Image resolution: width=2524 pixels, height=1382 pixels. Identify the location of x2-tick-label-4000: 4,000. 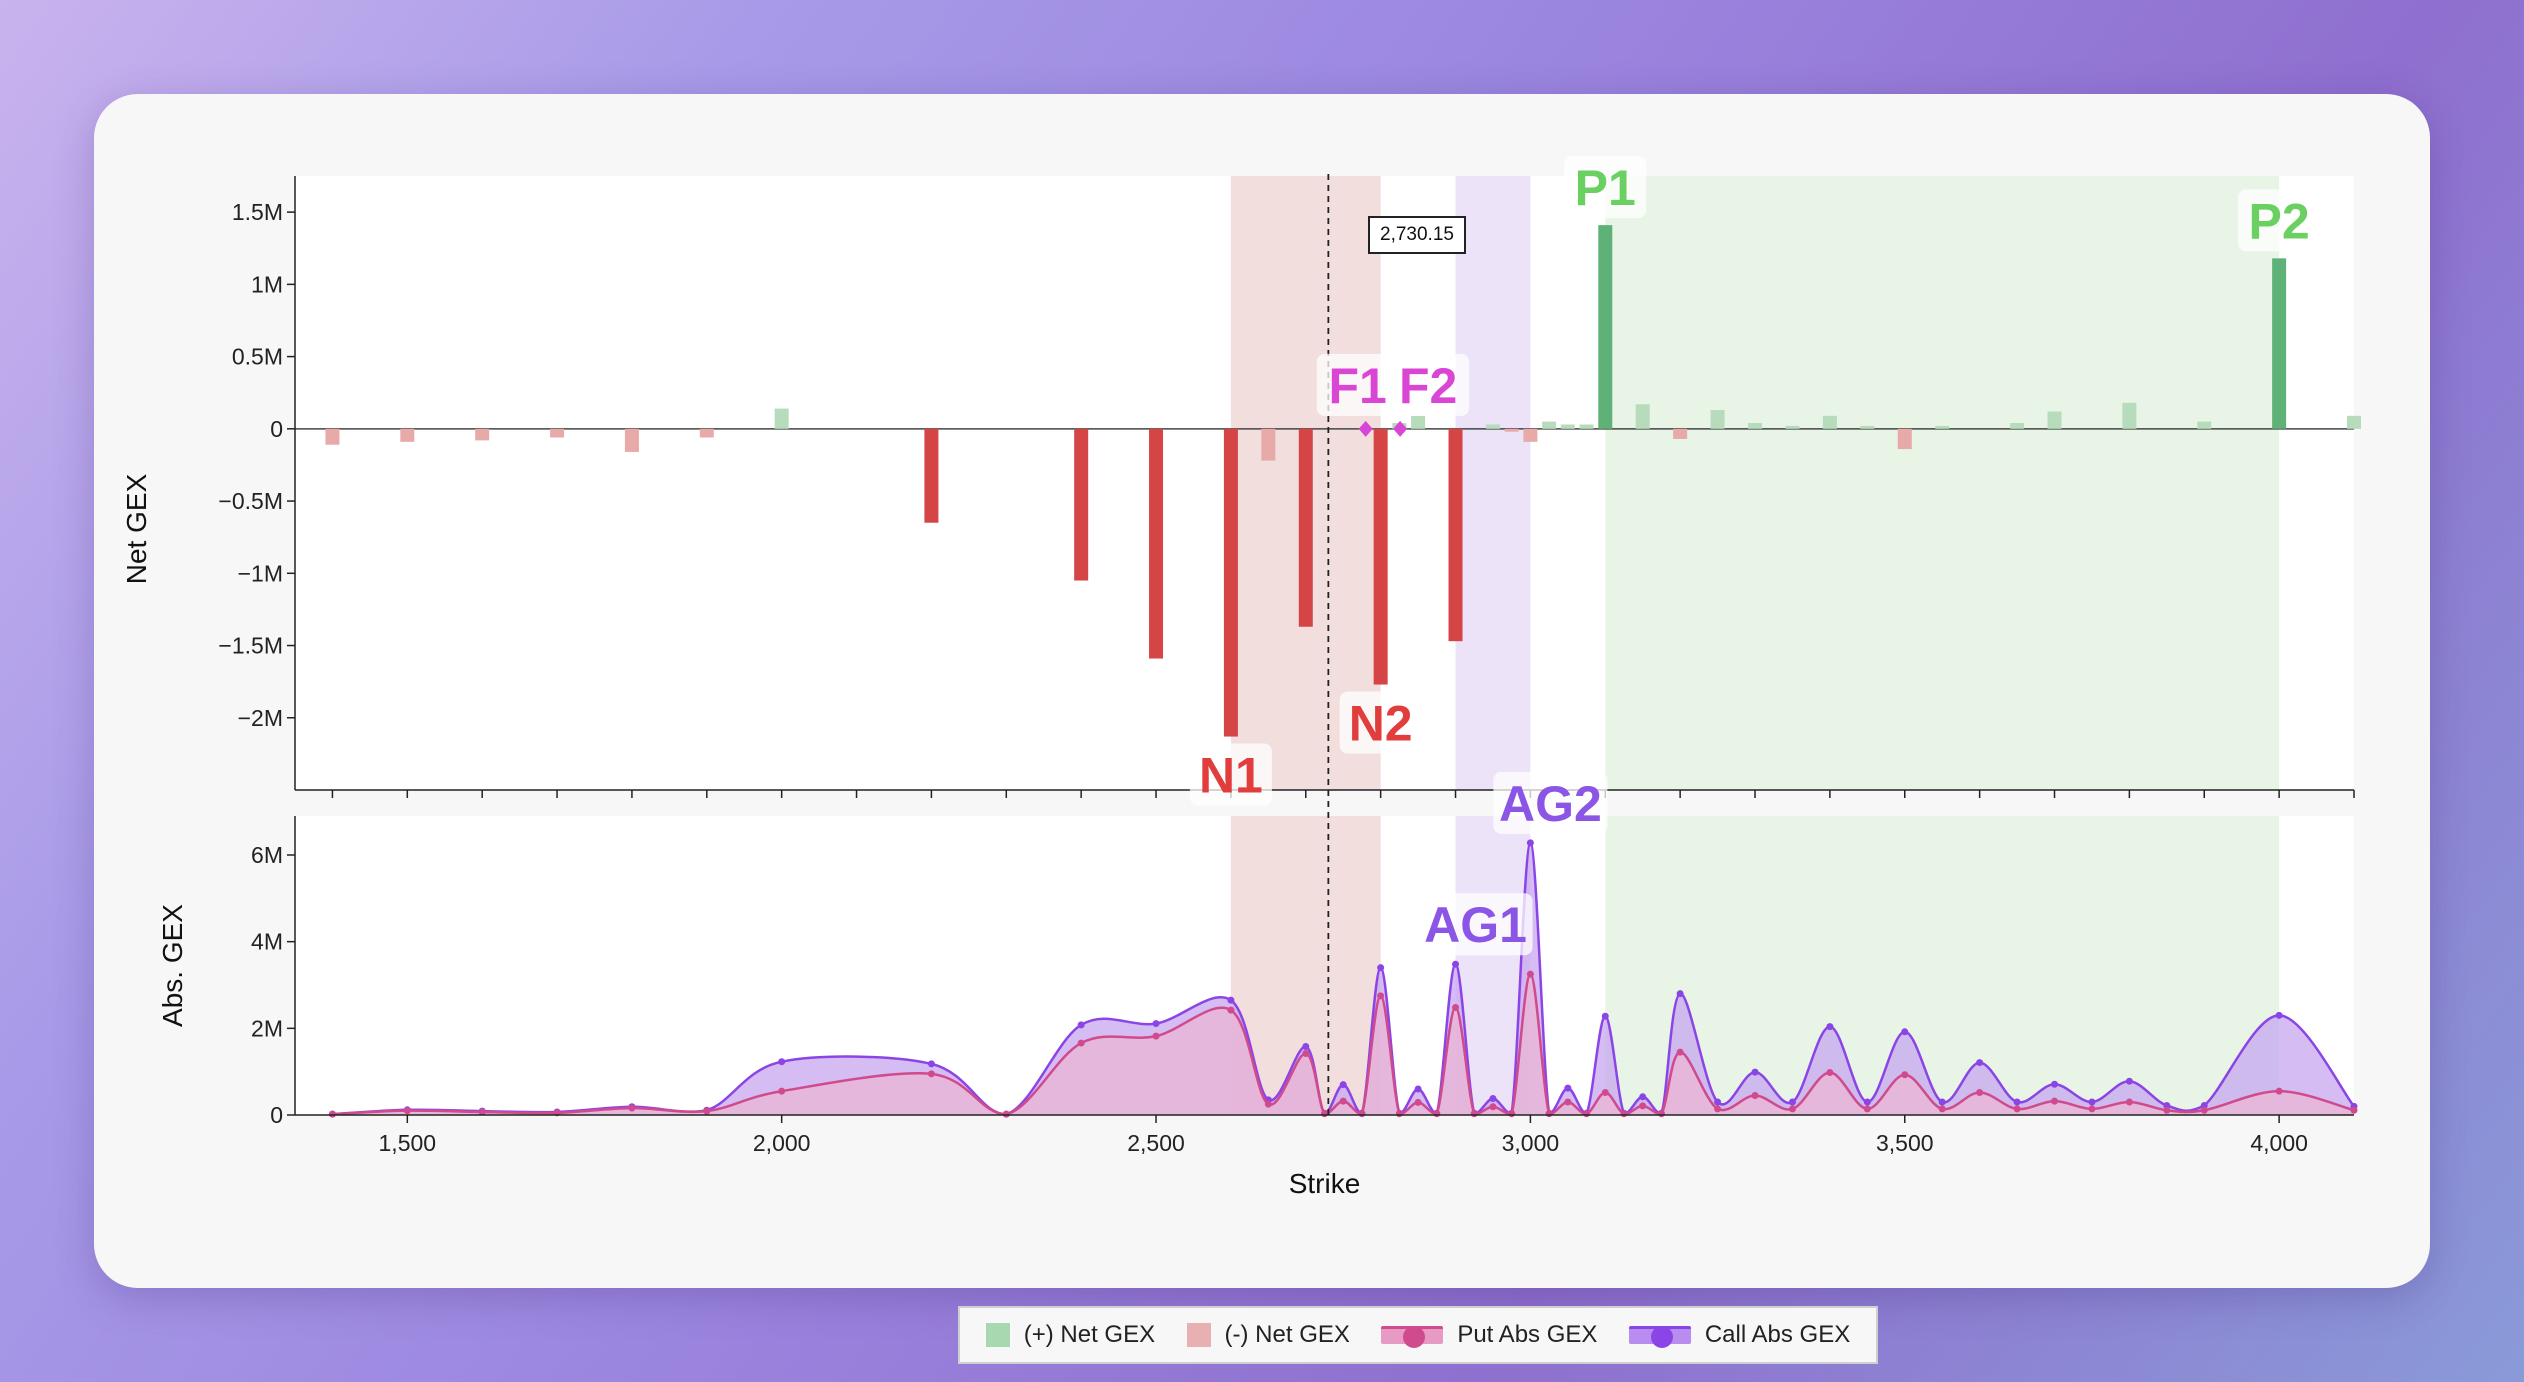
(2279, 1143).